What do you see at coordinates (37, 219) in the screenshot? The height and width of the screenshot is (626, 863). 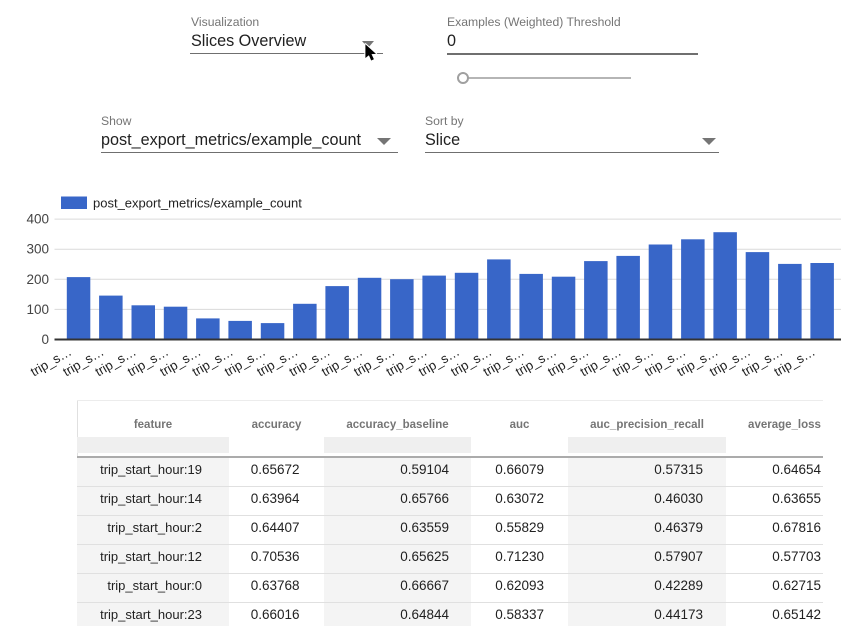 I see `svg-text: 400` at bounding box center [37, 219].